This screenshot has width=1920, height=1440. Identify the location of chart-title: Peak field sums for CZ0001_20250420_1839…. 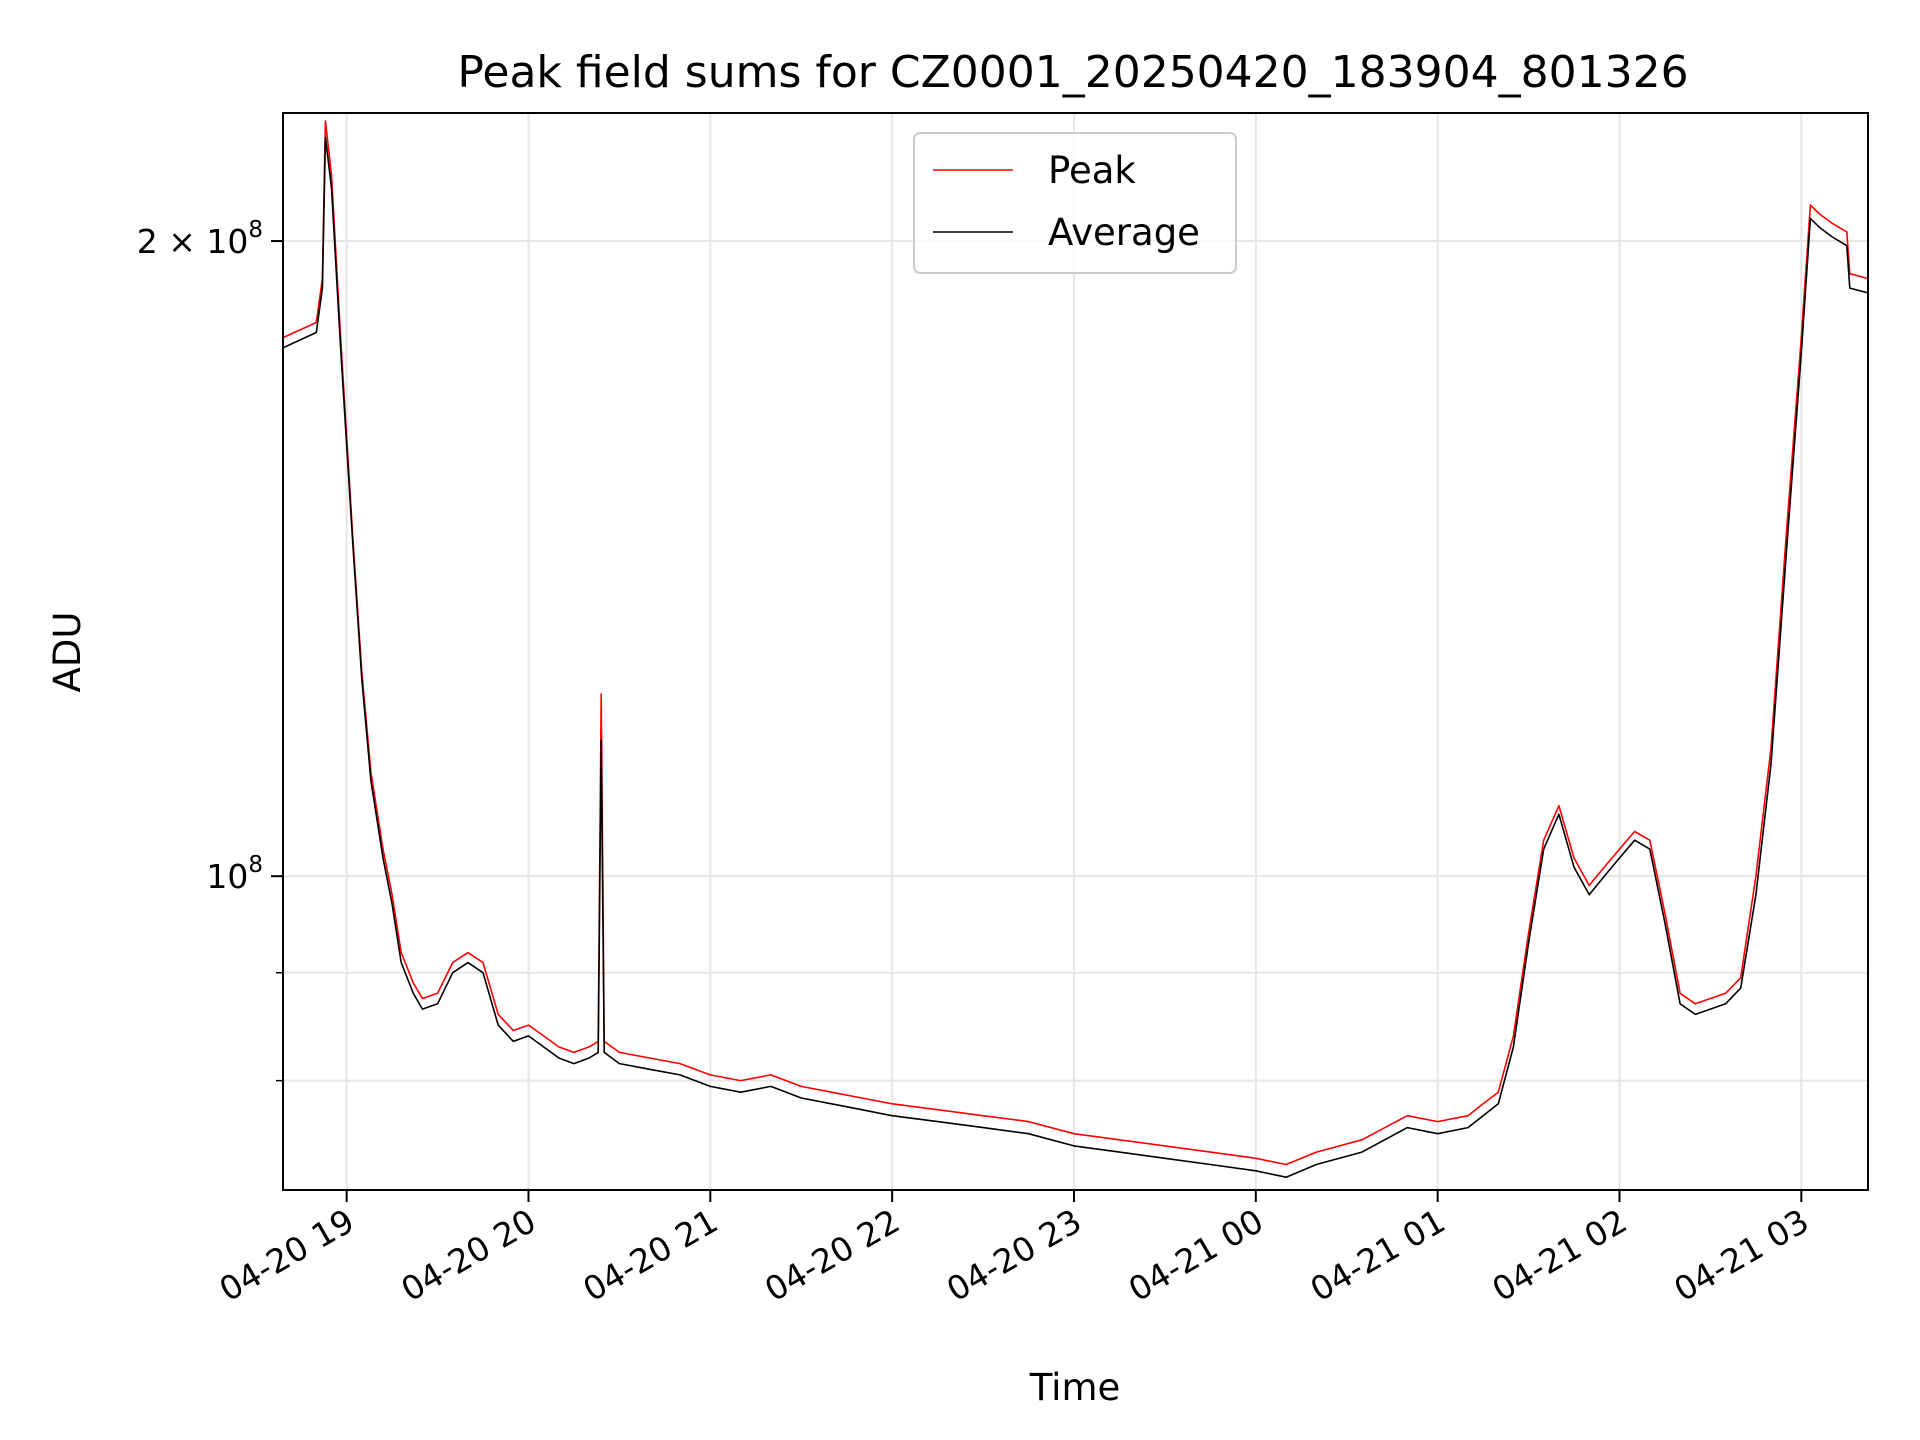
(1072, 72).